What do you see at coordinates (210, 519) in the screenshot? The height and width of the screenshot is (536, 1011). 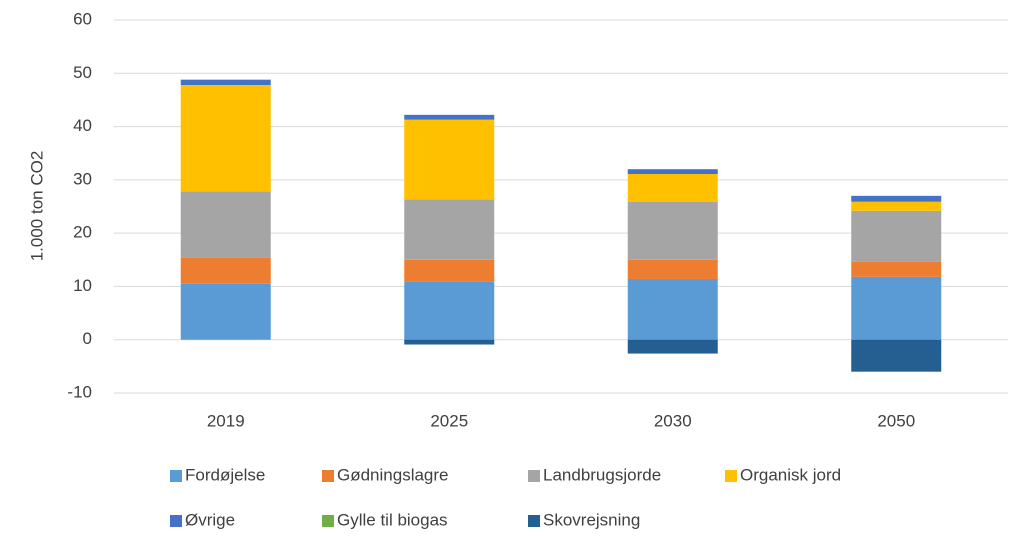 I see `legend-label: Øvrige` at bounding box center [210, 519].